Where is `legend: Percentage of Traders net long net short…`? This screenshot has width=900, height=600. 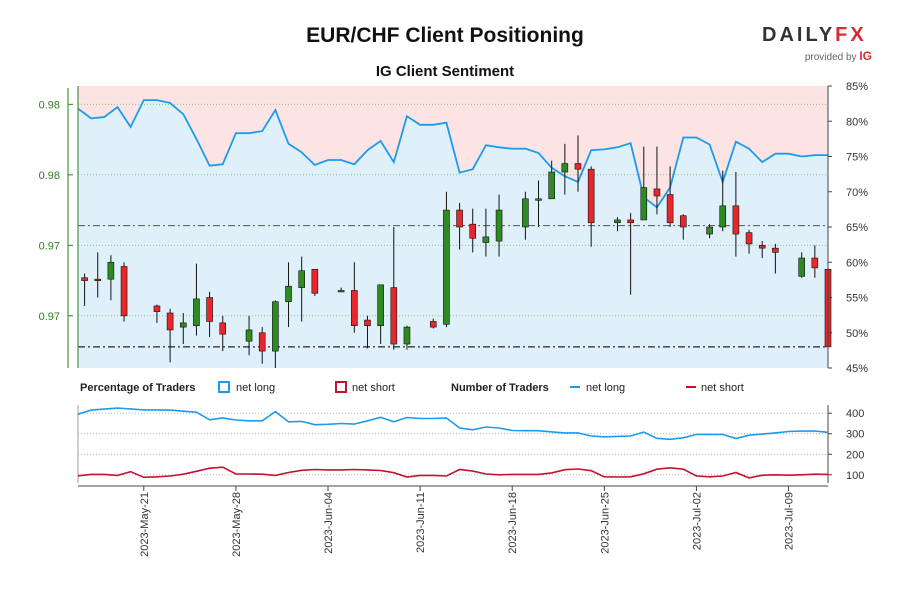 legend: Percentage of Traders net long net short… is located at coordinates (412, 387).